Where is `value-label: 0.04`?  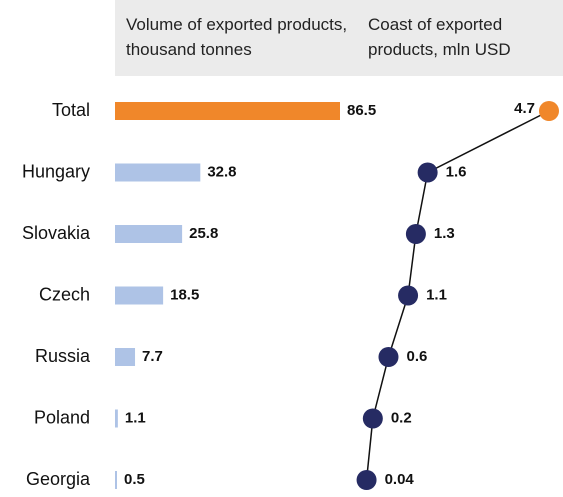 value-label: 0.04 is located at coordinates (400, 479).